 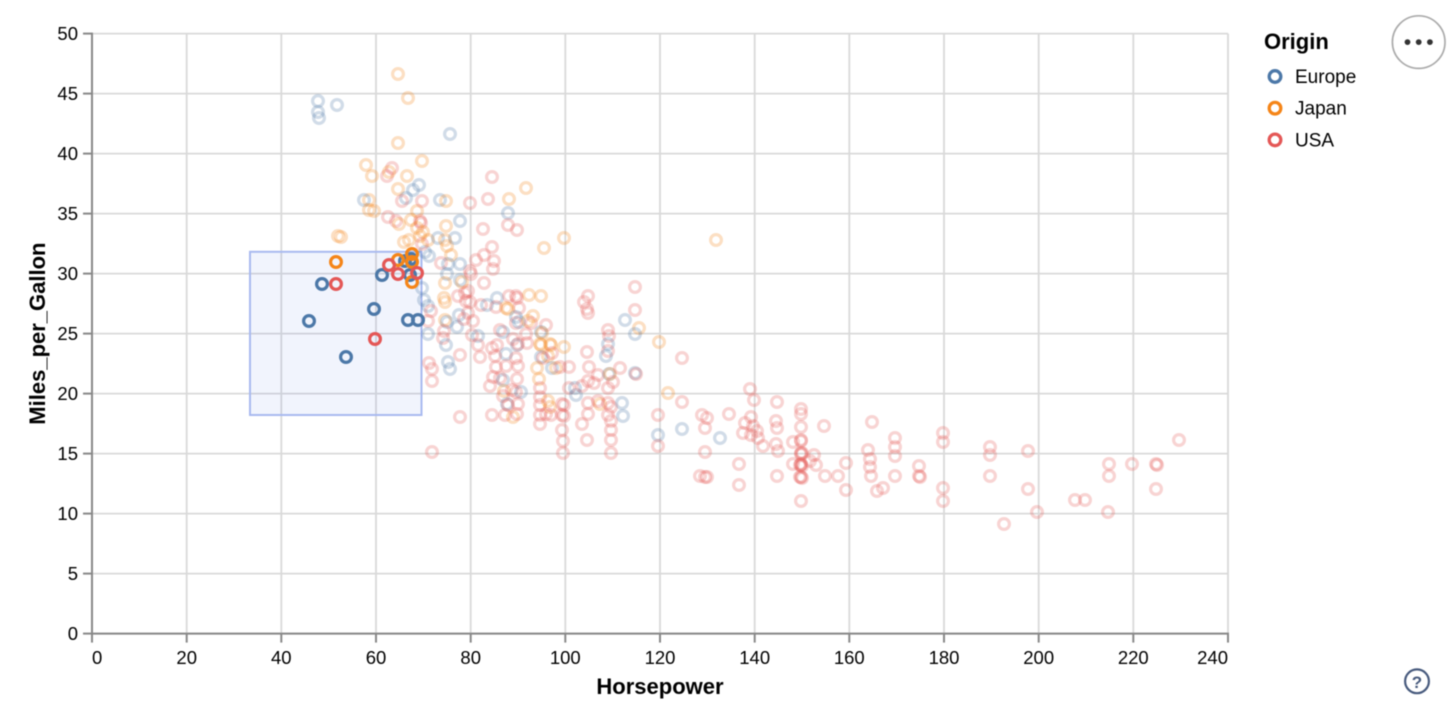 What do you see at coordinates (376, 657) in the screenshot?
I see `svg-text: 60` at bounding box center [376, 657].